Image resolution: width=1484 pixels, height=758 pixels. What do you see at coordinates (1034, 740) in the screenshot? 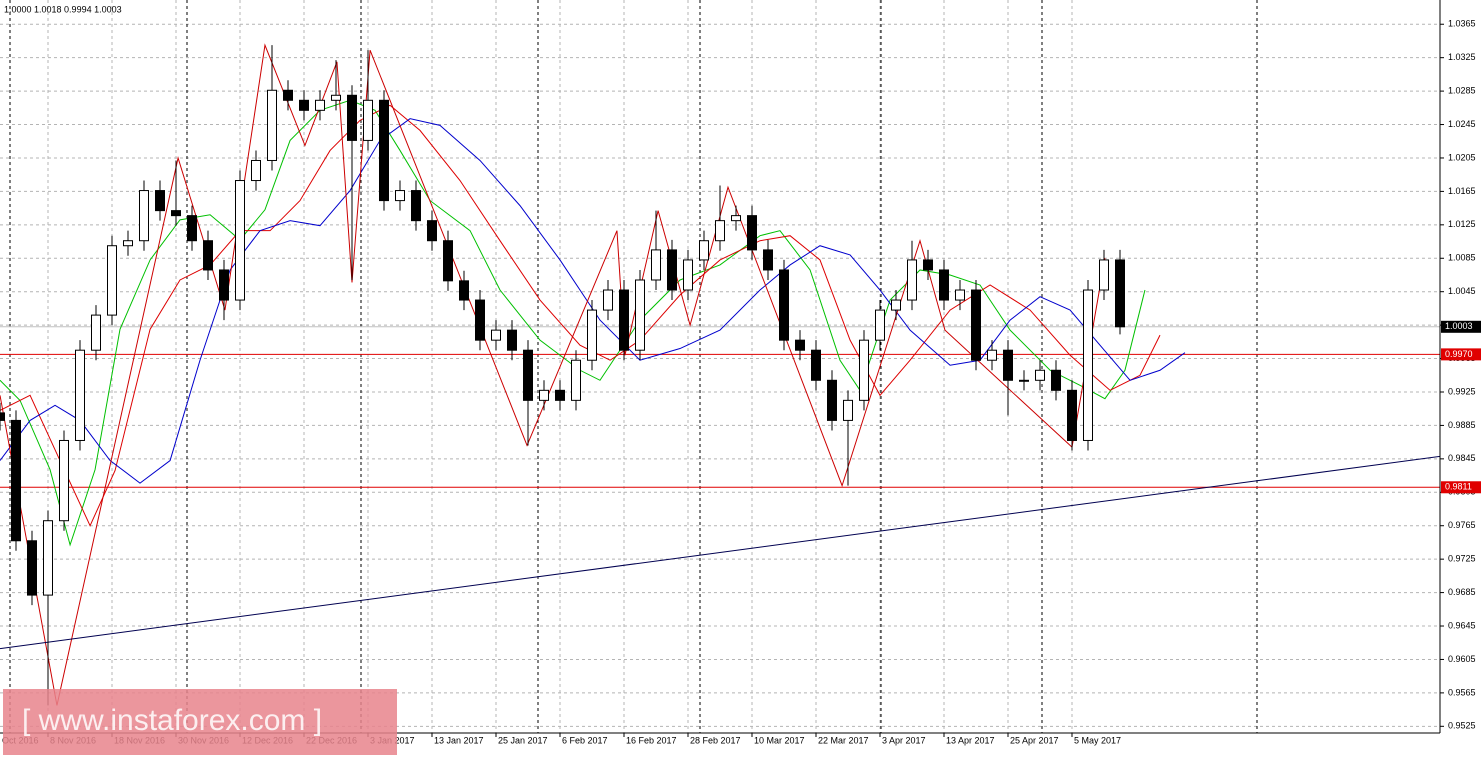
I see `x-tick-label: 25 Apr 2017` at bounding box center [1034, 740].